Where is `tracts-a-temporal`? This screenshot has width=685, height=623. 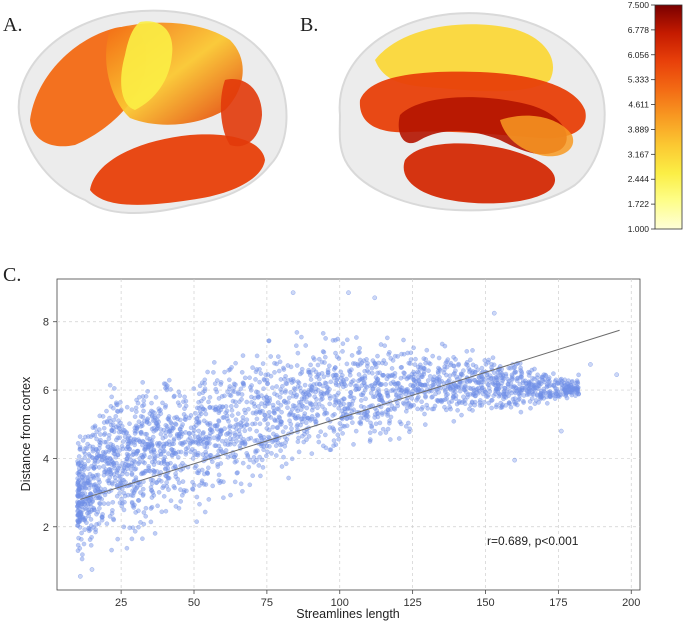
tracts-a-temporal is located at coordinates (177, 169).